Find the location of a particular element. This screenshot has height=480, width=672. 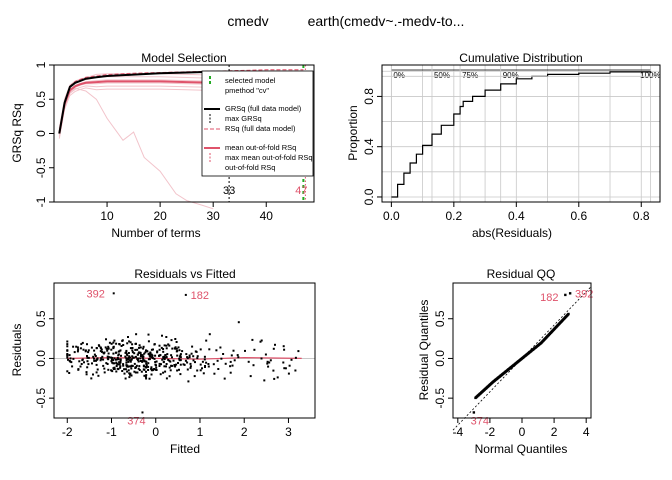

quantile-label: 90% is located at coordinates (511, 75).